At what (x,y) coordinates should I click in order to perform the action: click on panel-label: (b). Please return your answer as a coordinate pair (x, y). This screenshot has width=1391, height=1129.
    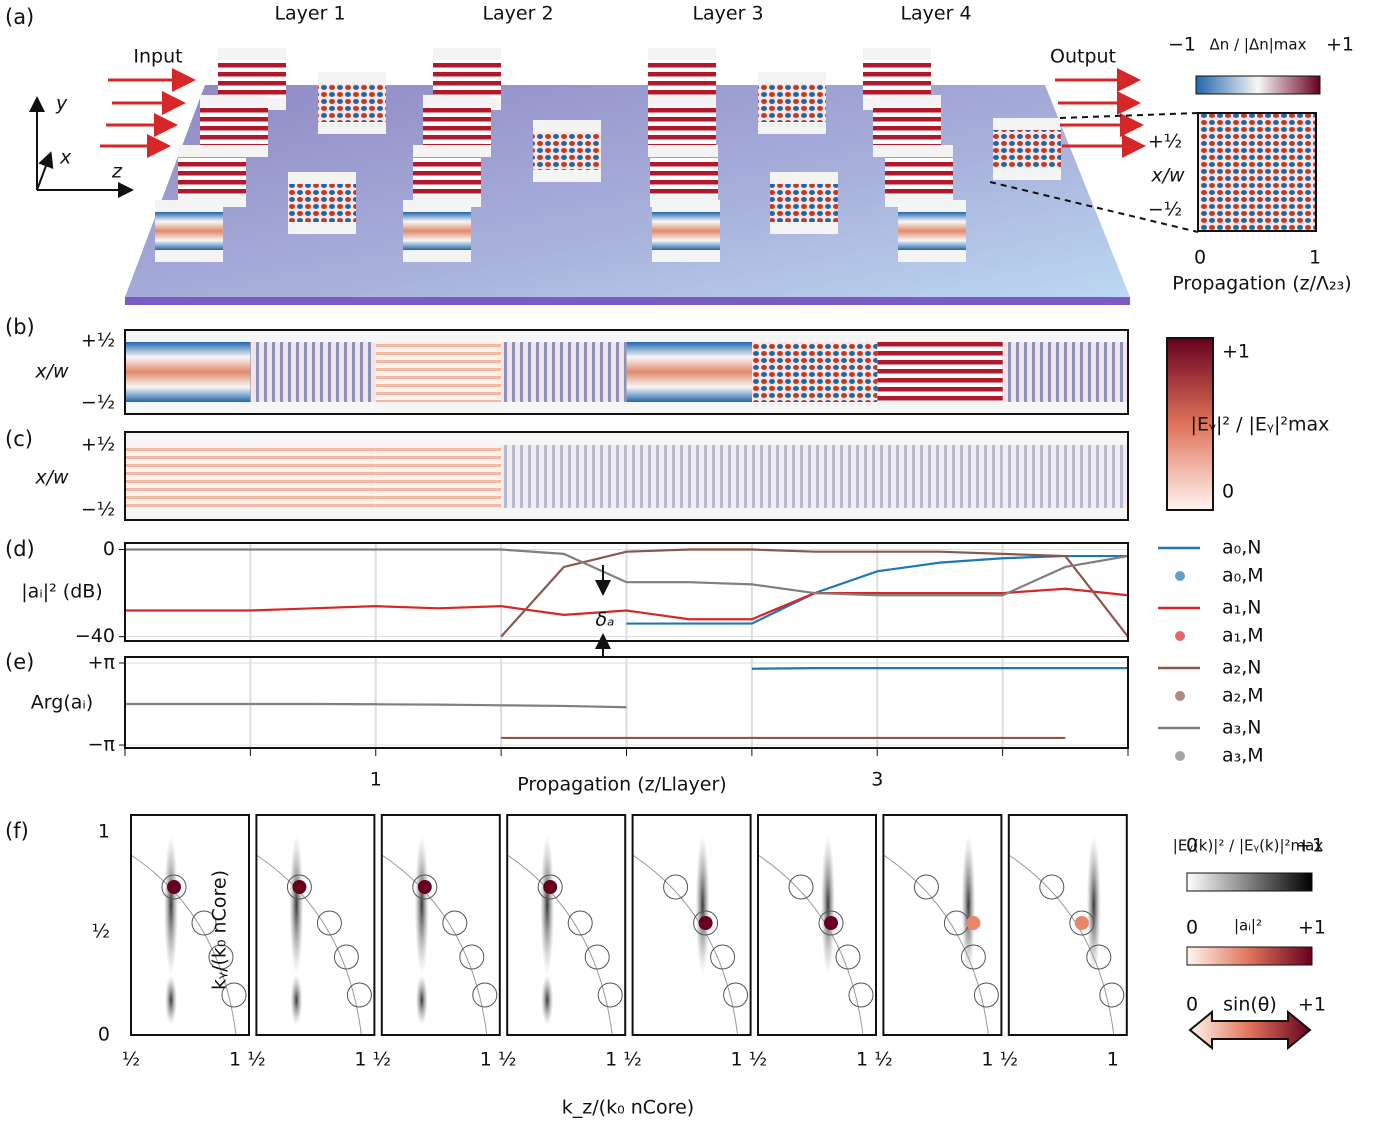
    Looking at the image, I should click on (20, 327).